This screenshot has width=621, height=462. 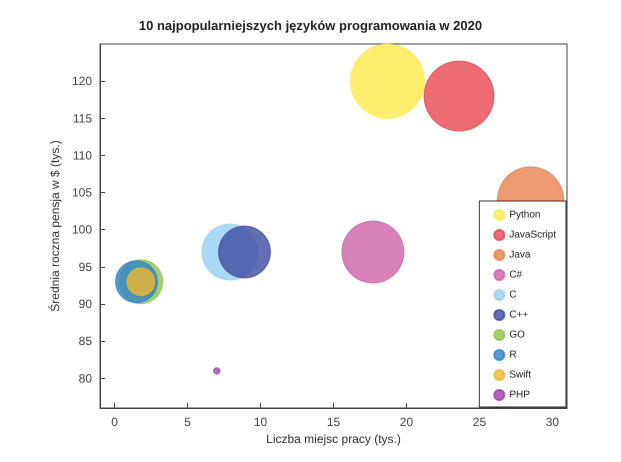 I want to click on legend-label: C++, so click(x=518, y=315).